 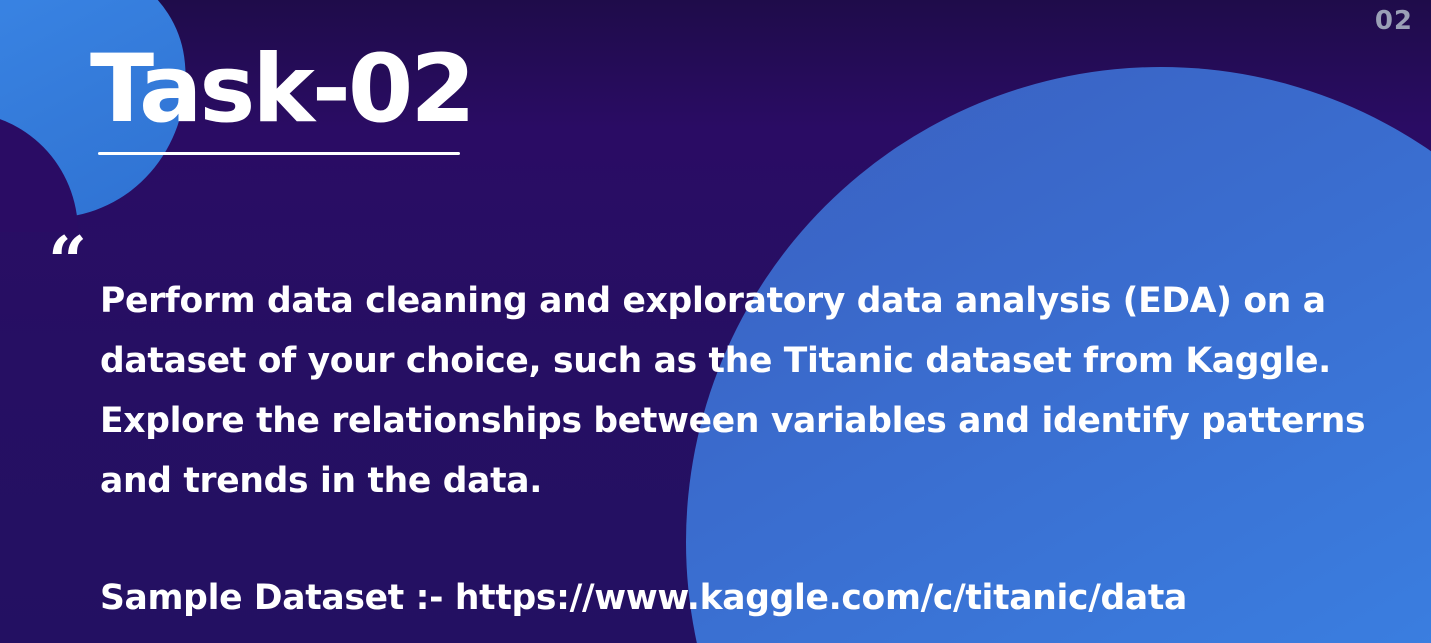 What do you see at coordinates (277, 598) in the screenshot?
I see `sample-dataset-label: Sample Dataset :-` at bounding box center [277, 598].